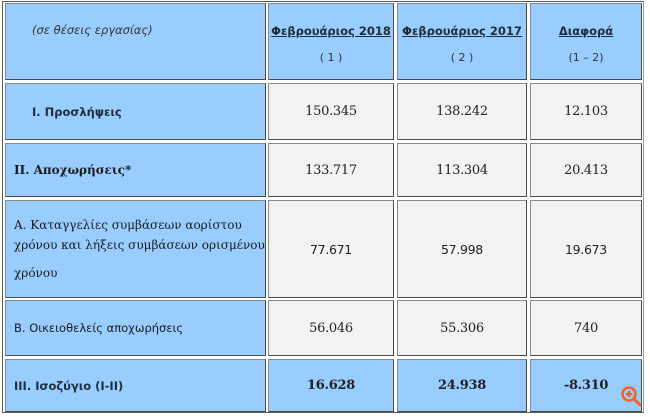 The image size is (650, 417). I want to click on header-unit-cell: (σε θέσεις εργασίας), so click(135, 41).